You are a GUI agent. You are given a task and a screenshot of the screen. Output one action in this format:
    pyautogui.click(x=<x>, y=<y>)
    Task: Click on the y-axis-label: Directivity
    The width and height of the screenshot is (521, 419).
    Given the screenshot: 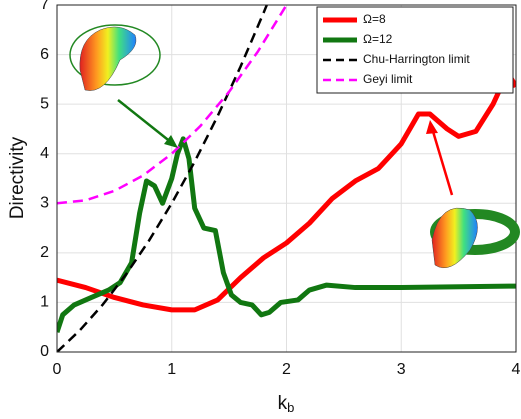 What is the action you would take?
    pyautogui.click(x=17, y=177)
    